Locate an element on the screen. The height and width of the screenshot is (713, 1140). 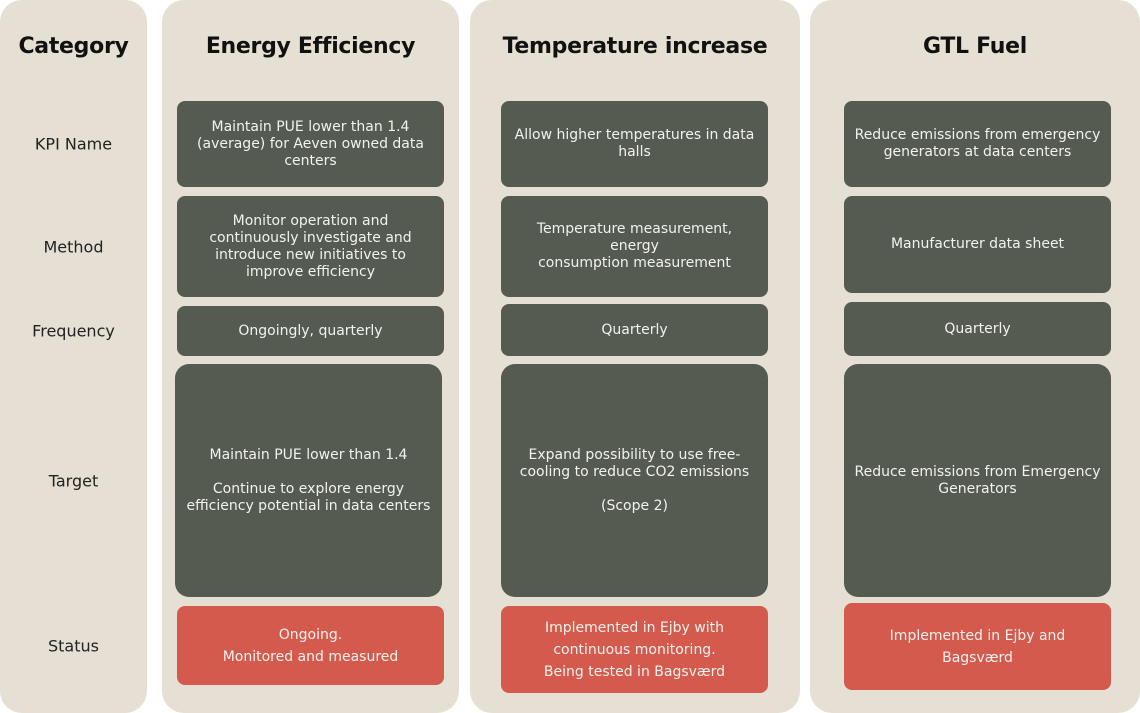
category-header: Category is located at coordinates (73, 46).